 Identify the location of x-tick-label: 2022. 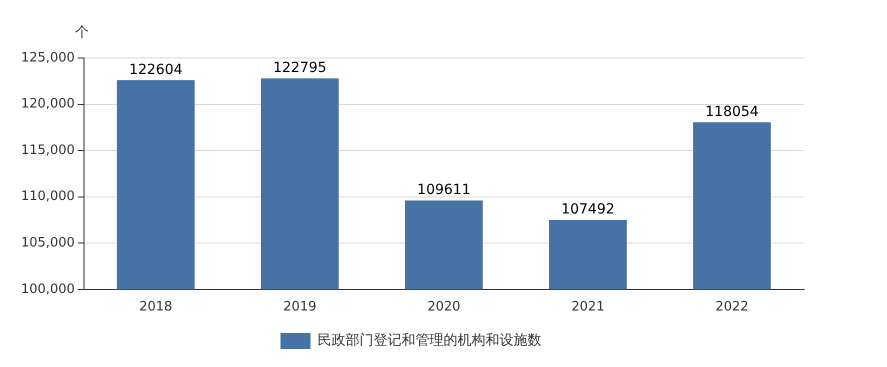
(732, 307).